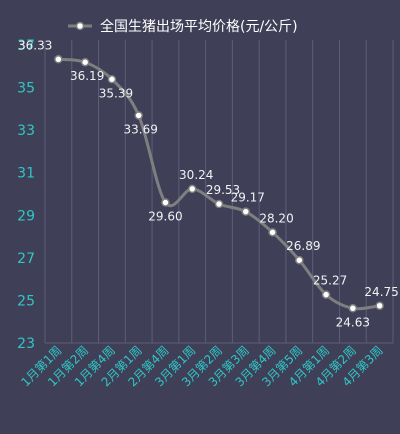 This screenshot has width=400, height=434. I want to click on y-tick-label: 35, so click(26, 89).